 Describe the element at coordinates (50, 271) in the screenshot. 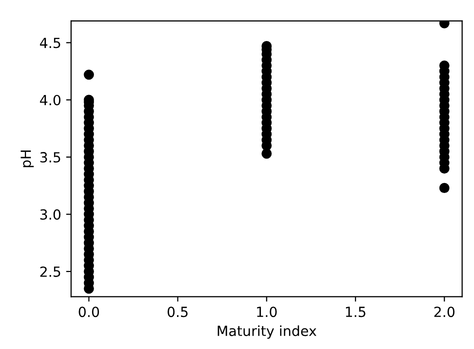

I see `y-tick-label: 2.5` at that location.